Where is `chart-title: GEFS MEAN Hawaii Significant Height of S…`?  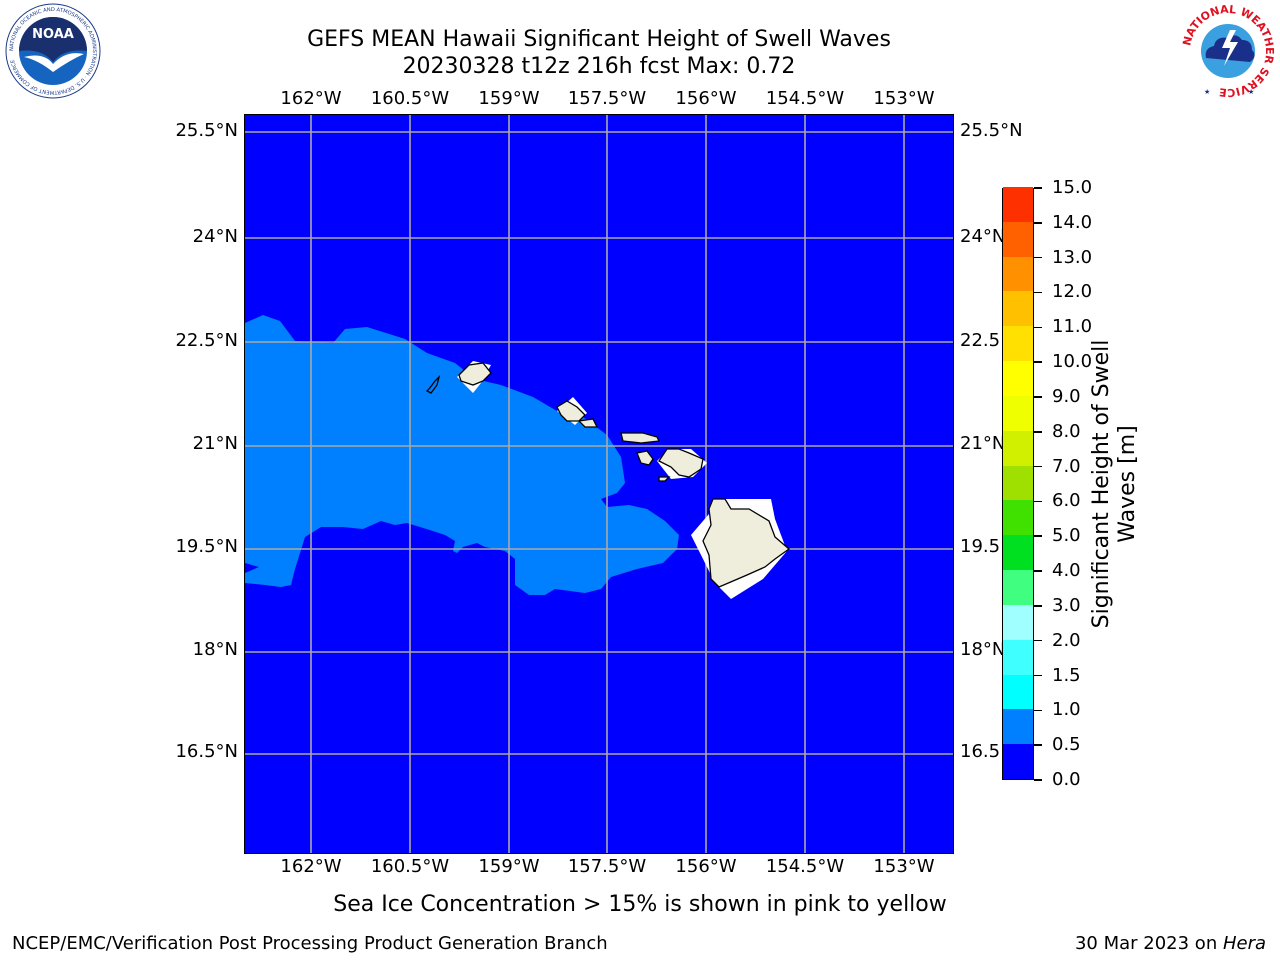 chart-title: GEFS MEAN Hawaii Significant Height of S… is located at coordinates (599, 39).